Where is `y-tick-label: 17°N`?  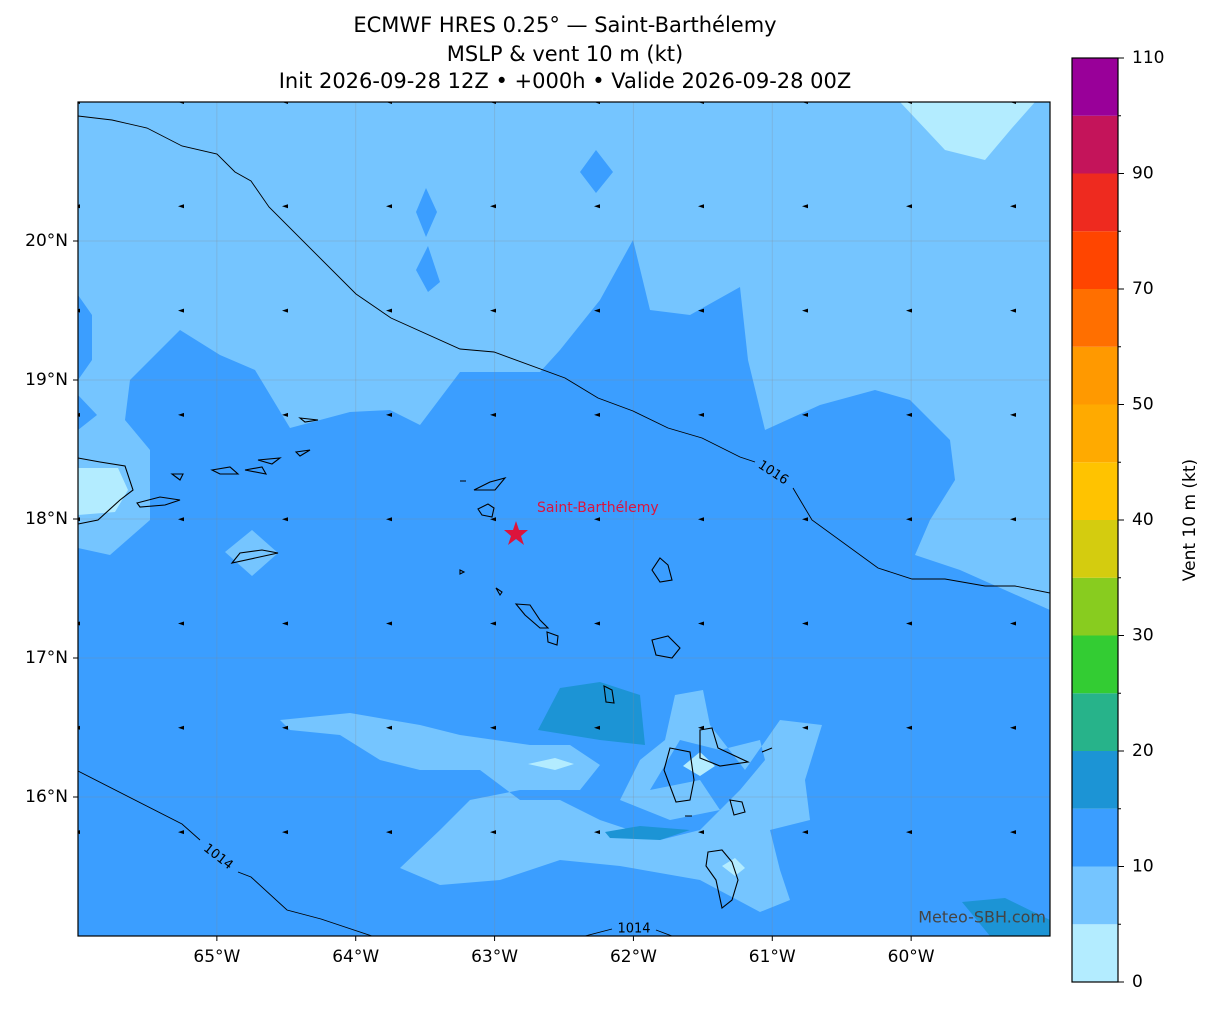
y-tick-label: 17°N is located at coordinates (46, 658).